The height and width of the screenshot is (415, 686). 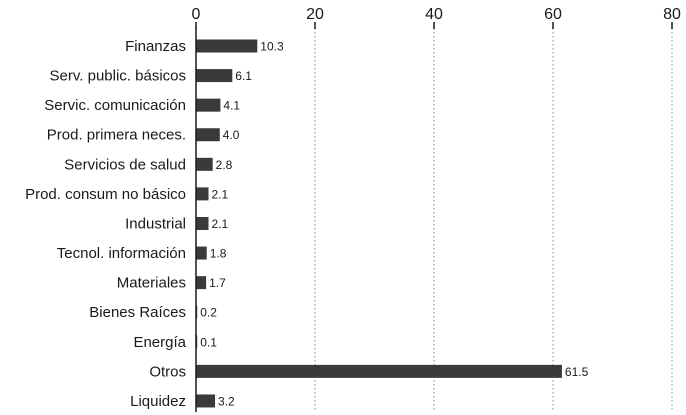 What do you see at coordinates (151, 283) in the screenshot?
I see `category-label-8: Materiales` at bounding box center [151, 283].